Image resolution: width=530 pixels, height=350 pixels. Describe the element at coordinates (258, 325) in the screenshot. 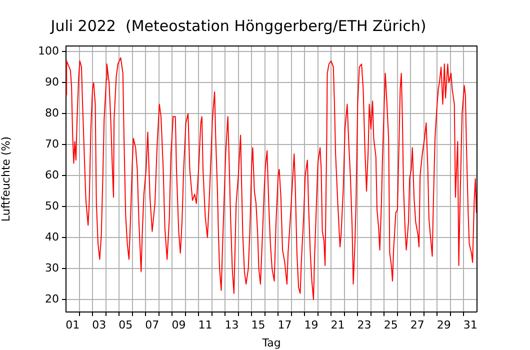

I see `x-tick-label: 15` at that location.